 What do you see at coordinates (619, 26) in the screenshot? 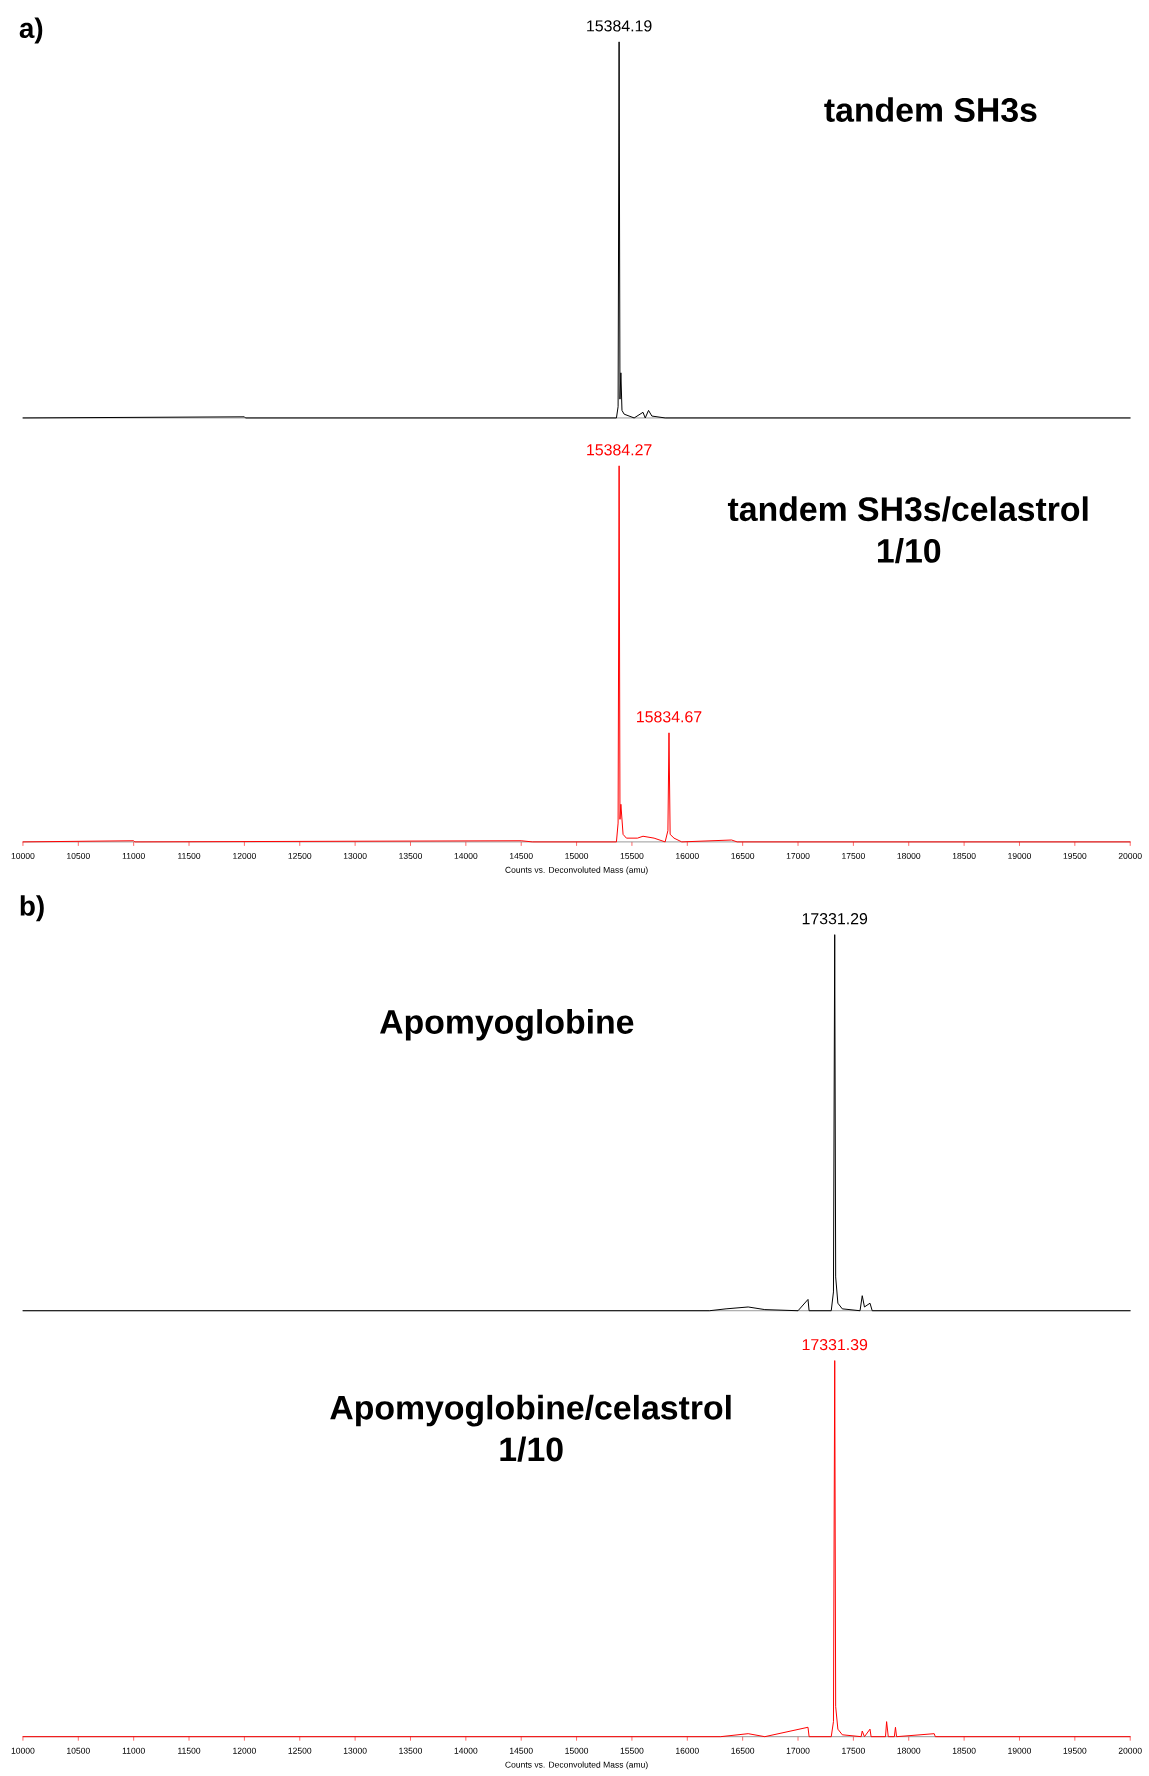
I see `annotation: 15384.19` at bounding box center [619, 26].